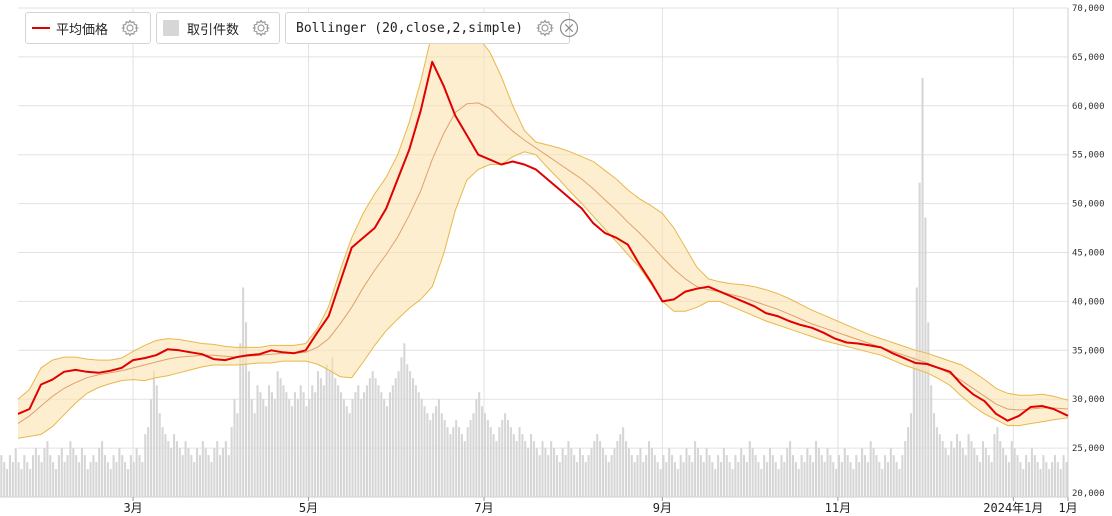 Image resolution: width=1112 pixels, height=516 pixels. Describe the element at coordinates (569, 28) in the screenshot. I see `close-icon` at that location.